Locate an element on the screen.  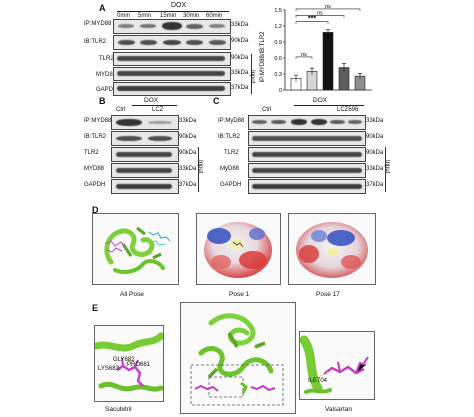
residue-gly682: GLY682 is located at coordinates (124, 360).